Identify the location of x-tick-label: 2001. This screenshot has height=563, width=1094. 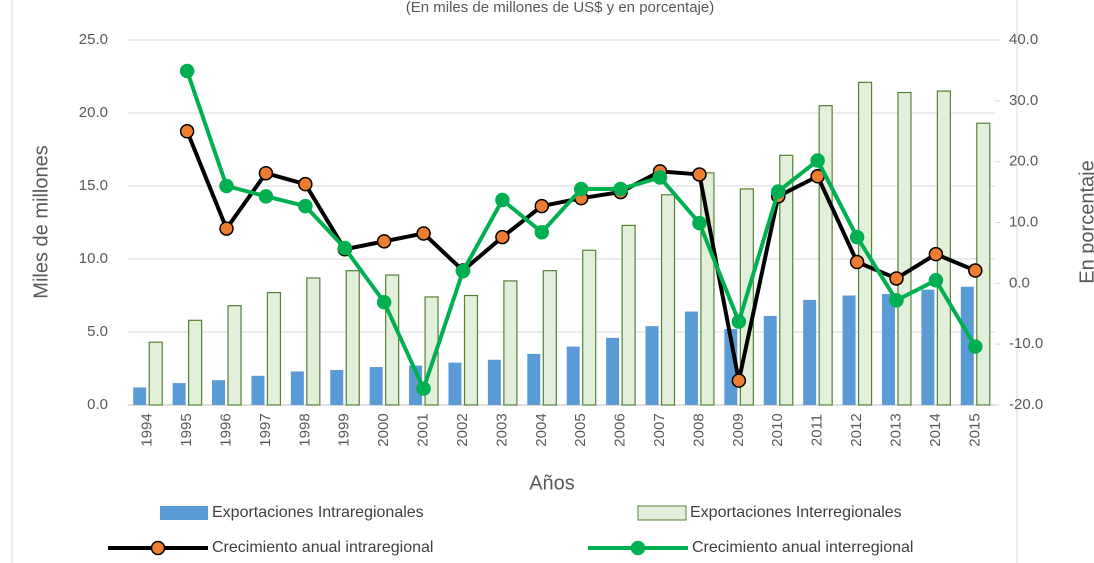
(423, 429).